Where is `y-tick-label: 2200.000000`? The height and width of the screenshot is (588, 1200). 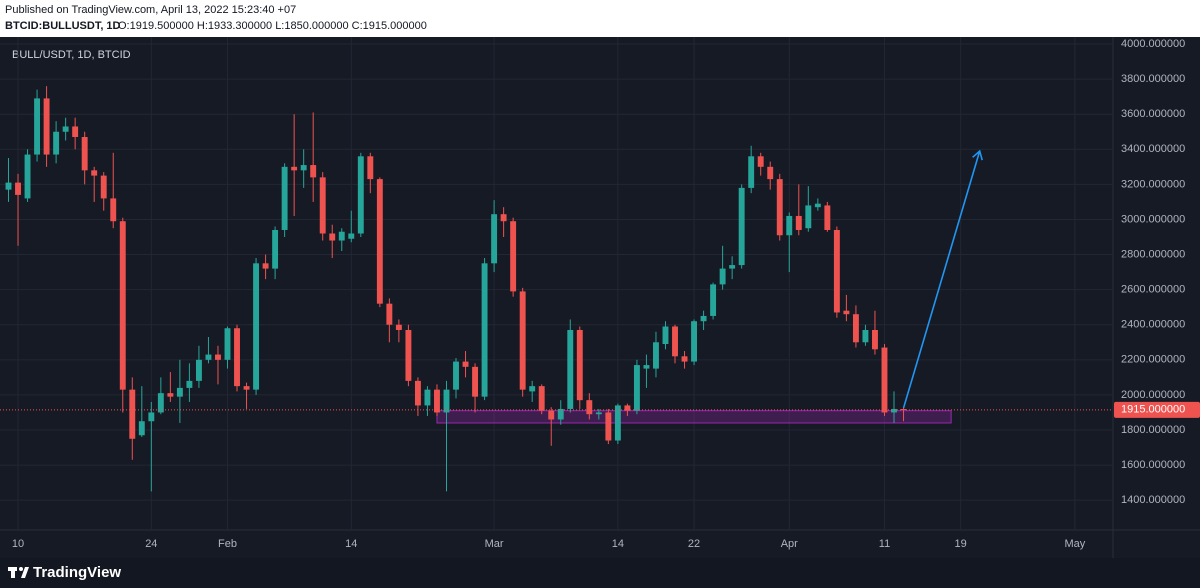
y-tick-label: 2200.000000 is located at coordinates (1153, 360).